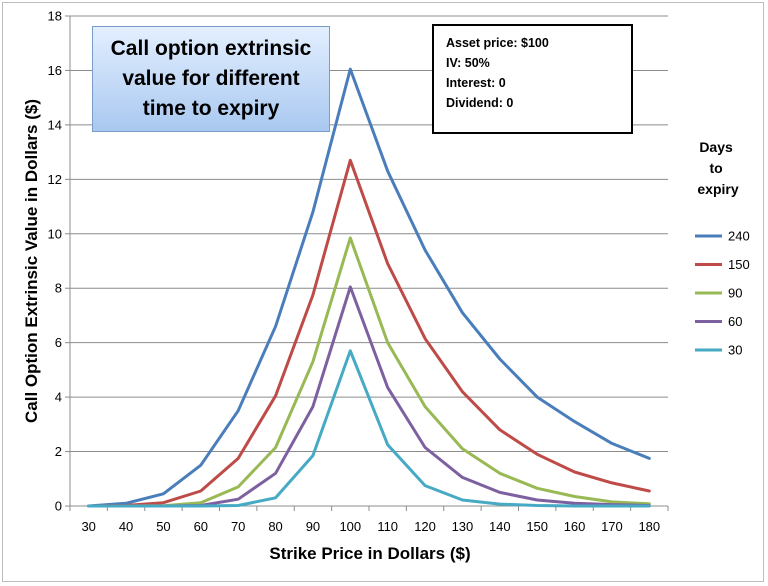  Describe the element at coordinates (722, 293) in the screenshot. I see `legend-items: 240 150 90 60 30` at that location.